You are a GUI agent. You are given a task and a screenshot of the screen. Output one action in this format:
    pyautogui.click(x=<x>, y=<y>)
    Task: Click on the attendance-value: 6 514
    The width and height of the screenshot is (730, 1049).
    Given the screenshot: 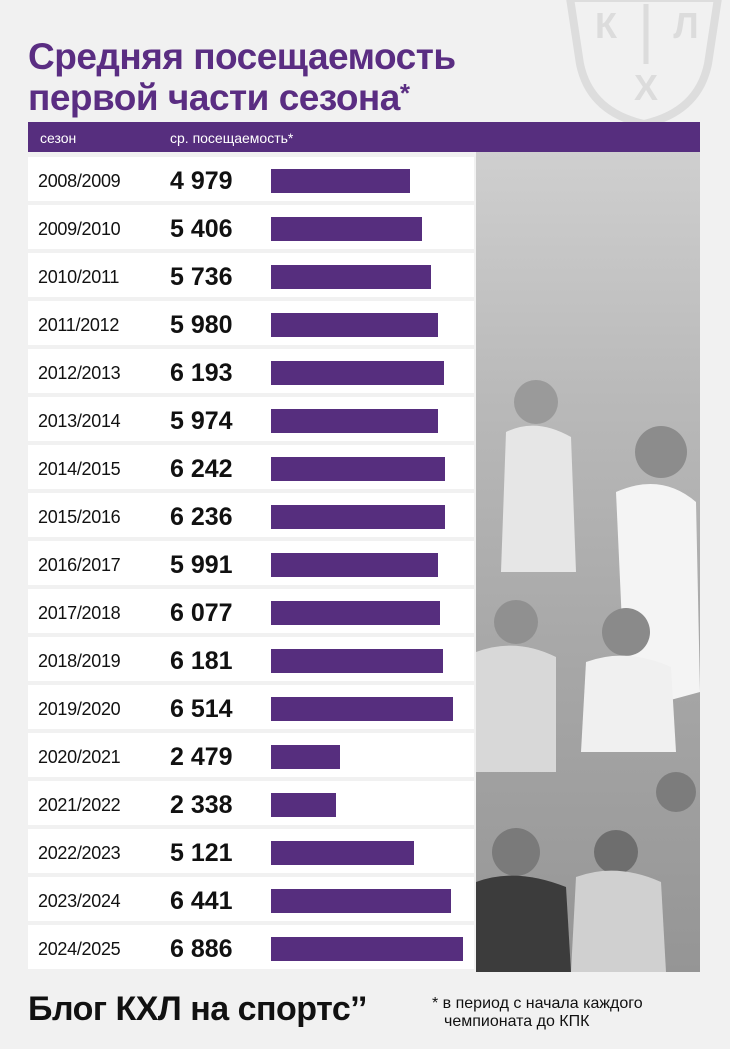 What is the action you would take?
    pyautogui.click(x=201, y=709)
    